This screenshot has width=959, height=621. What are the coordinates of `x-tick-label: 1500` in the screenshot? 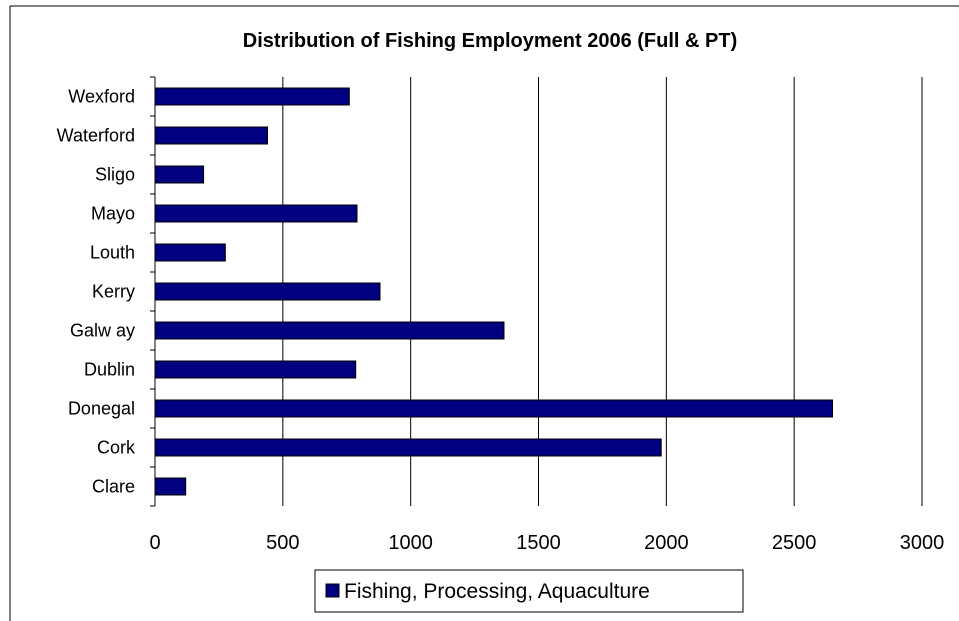 It's located at (538, 543).